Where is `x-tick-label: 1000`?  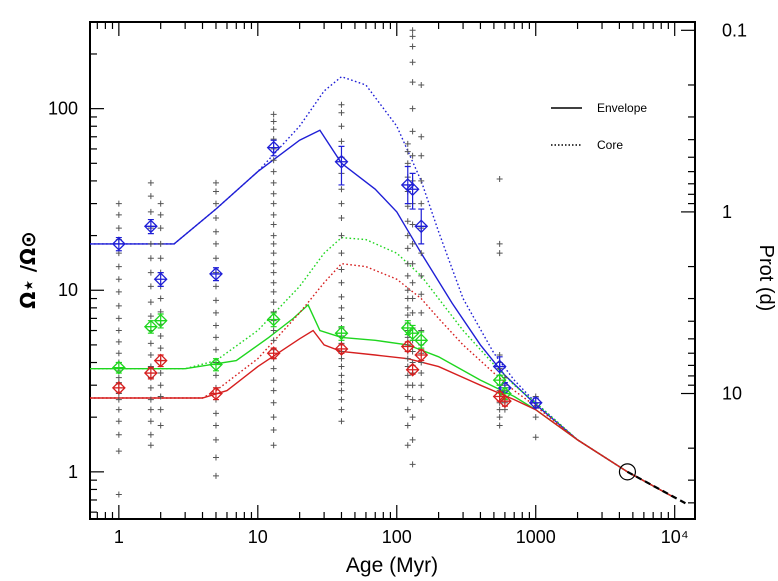 x-tick-label: 1000 is located at coordinates (536, 537).